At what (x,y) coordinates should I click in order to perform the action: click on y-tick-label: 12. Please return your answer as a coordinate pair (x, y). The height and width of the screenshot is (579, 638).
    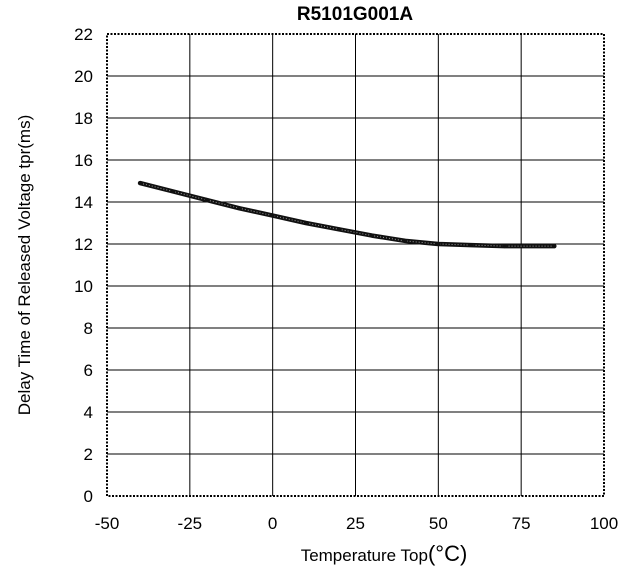
    Looking at the image, I should click on (83, 244).